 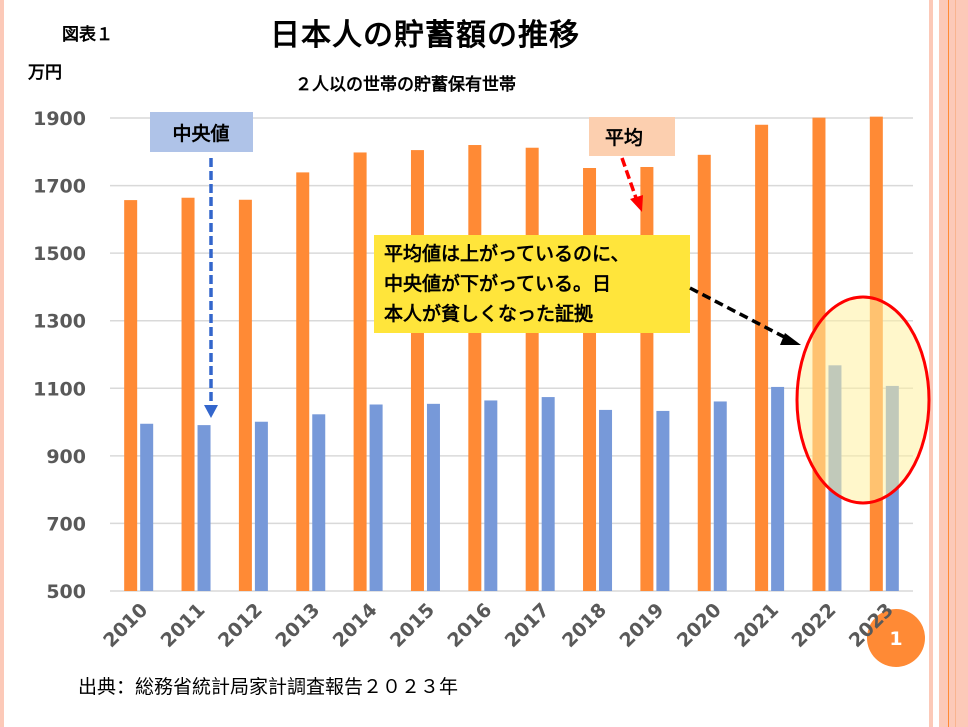 What do you see at coordinates (66, 457) in the screenshot?
I see `y-tick-label: 900` at bounding box center [66, 457].